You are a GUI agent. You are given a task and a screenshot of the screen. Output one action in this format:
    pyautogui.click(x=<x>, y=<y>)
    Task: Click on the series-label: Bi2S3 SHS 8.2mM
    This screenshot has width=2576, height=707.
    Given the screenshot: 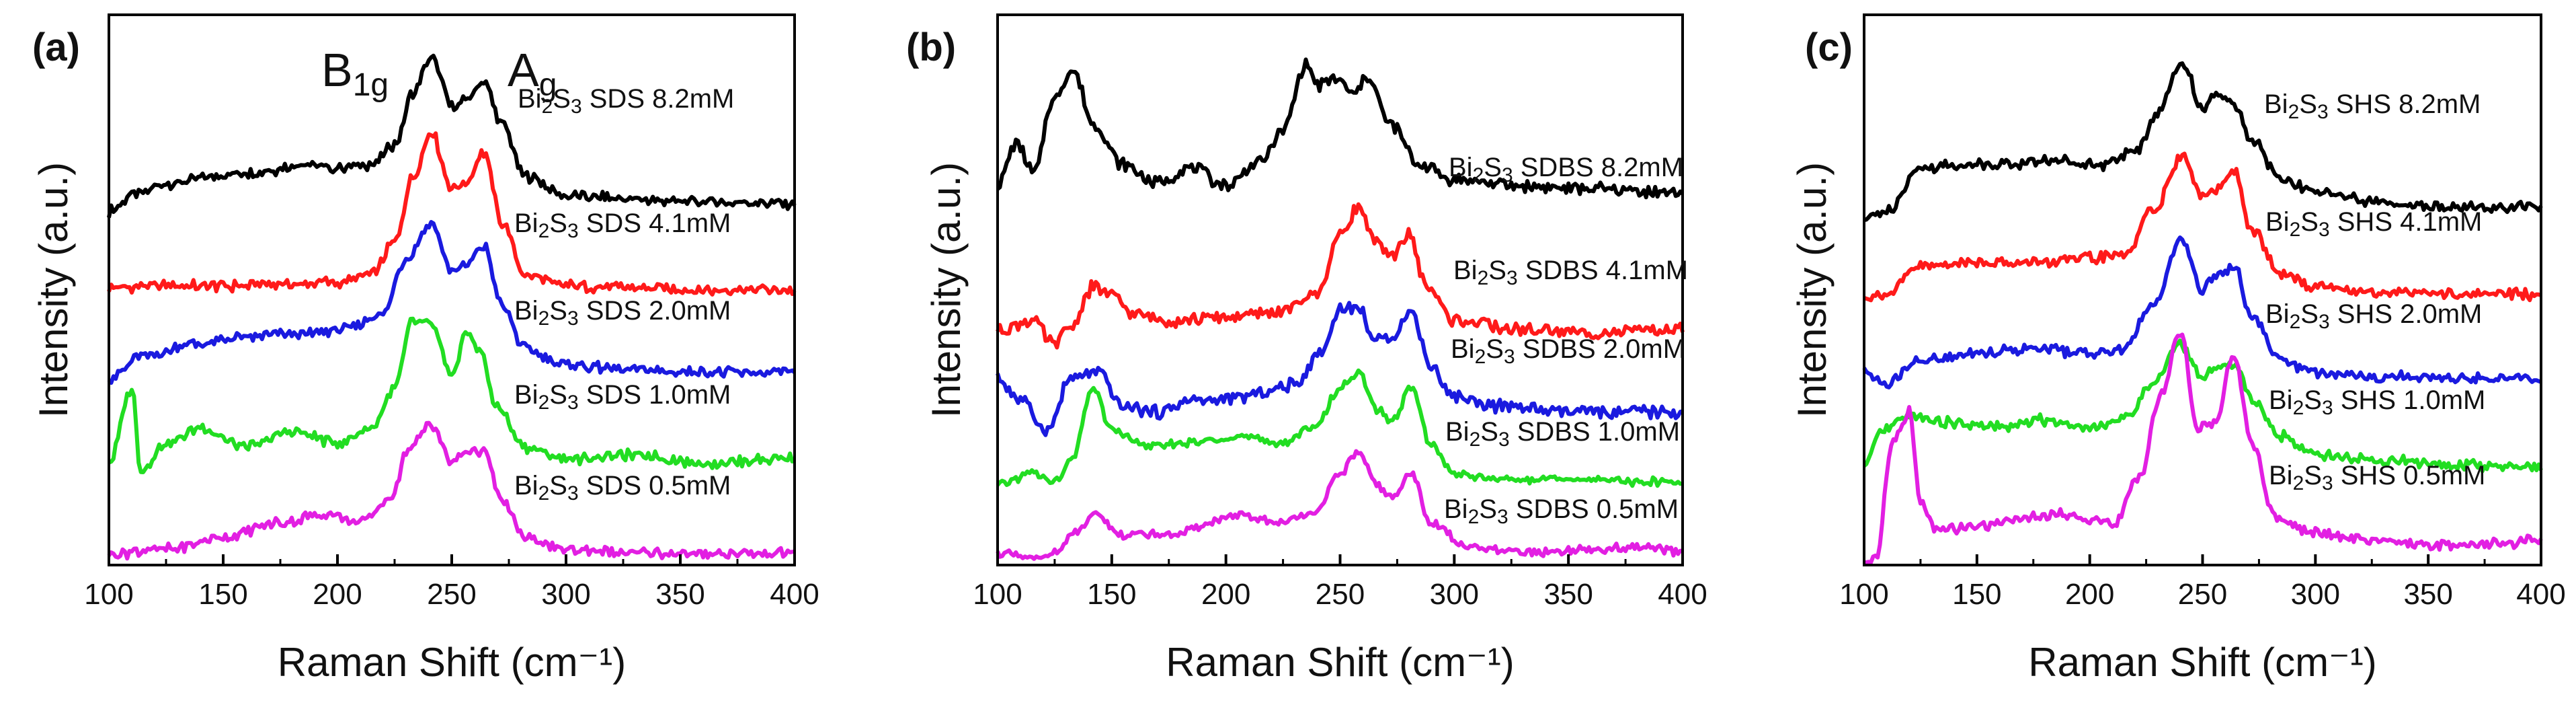 What is the action you would take?
    pyautogui.click(x=2372, y=106)
    